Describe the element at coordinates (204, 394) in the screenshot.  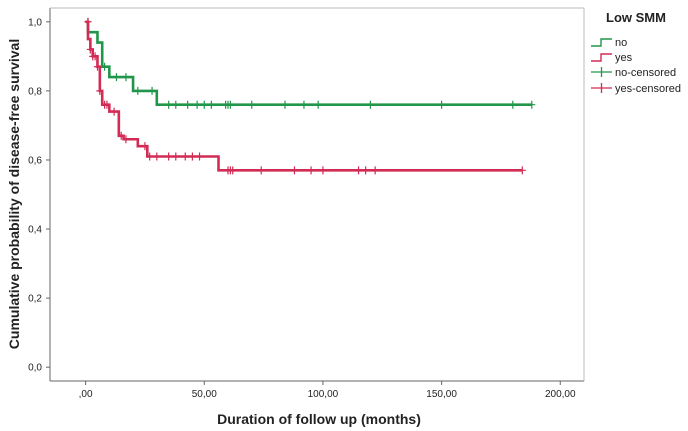
I see `x-tick-label: 50,00` at that location.